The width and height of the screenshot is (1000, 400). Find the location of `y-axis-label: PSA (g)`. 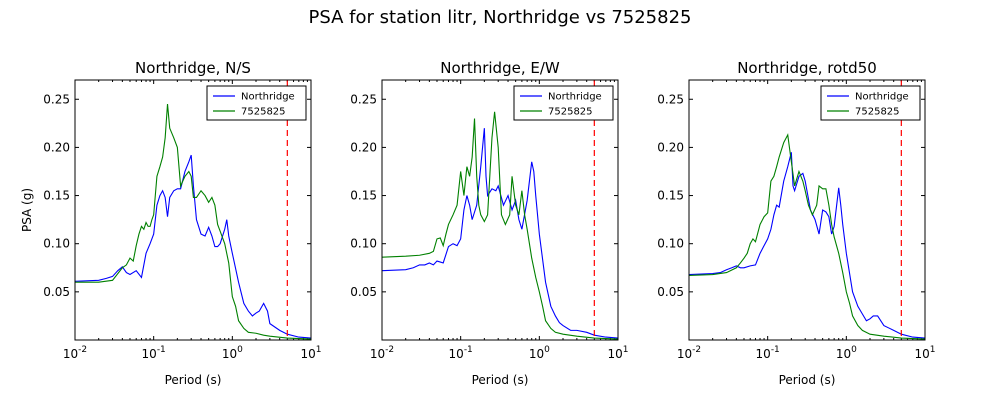

y-axis-label: PSA (g) is located at coordinates (27, 210).